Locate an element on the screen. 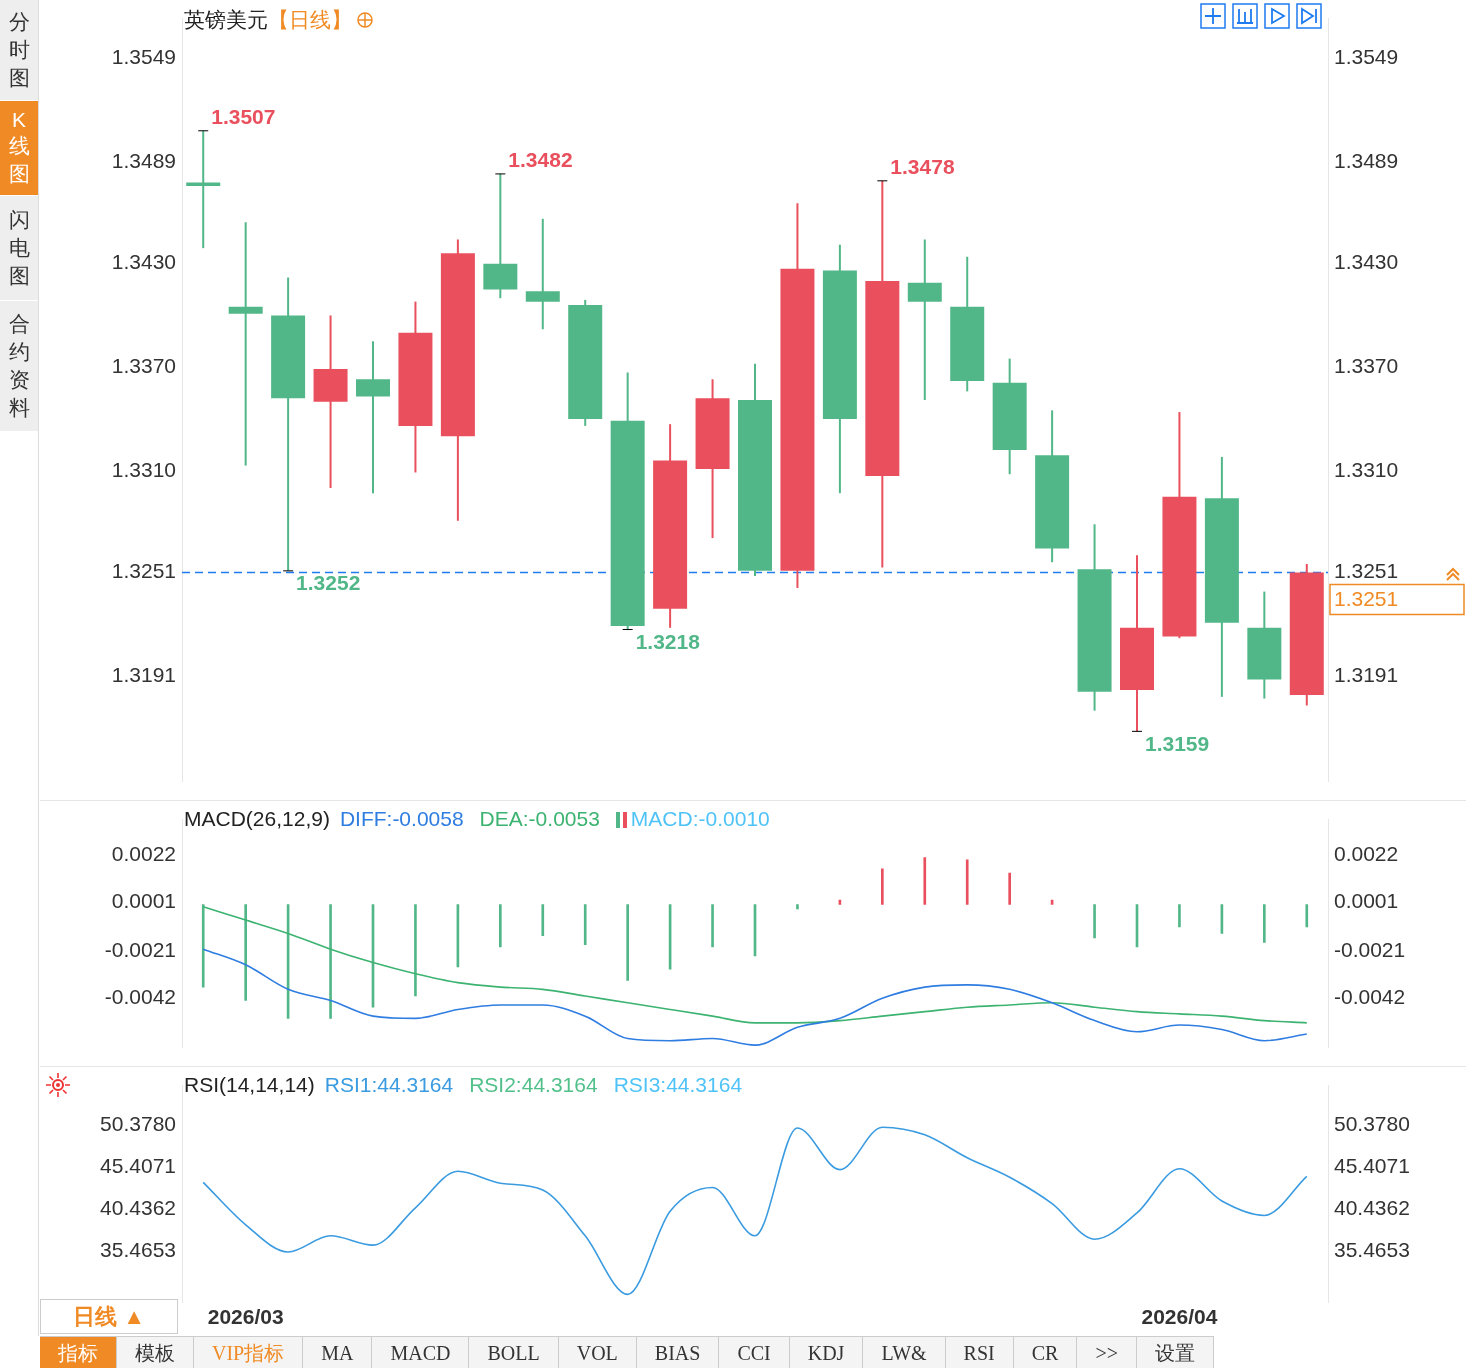 The width and height of the screenshot is (1466, 1368). y-tick-label: 45.4071 is located at coordinates (138, 1165).